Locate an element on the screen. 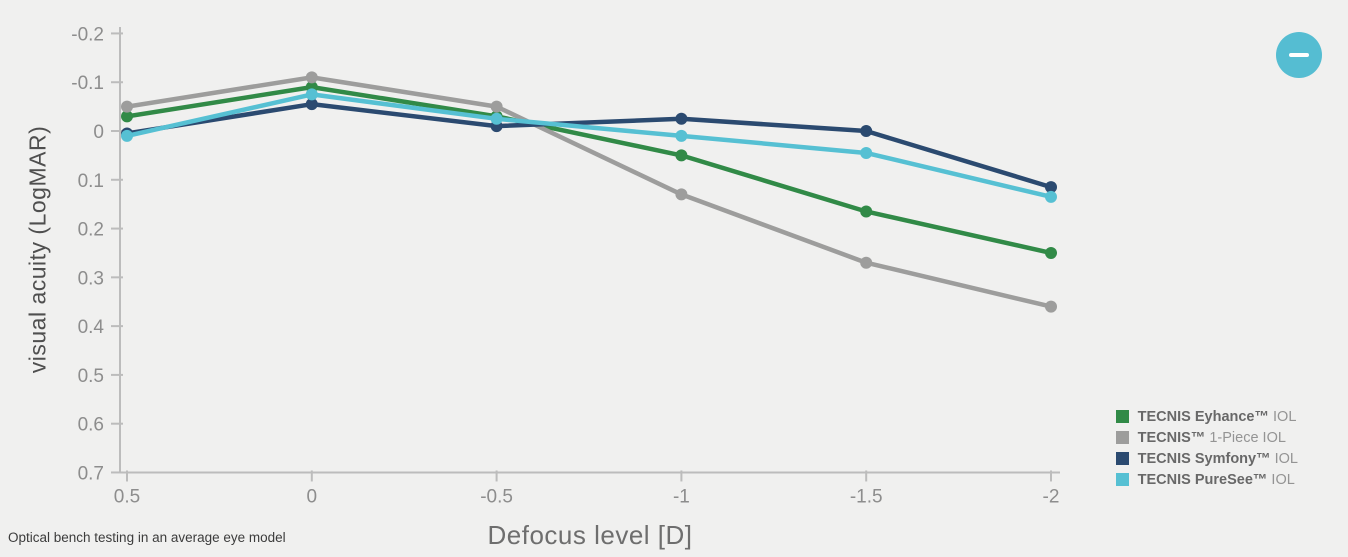 The image size is (1348, 557). legend-item: TECNIS PureSee™ IOL is located at coordinates (1206, 479).